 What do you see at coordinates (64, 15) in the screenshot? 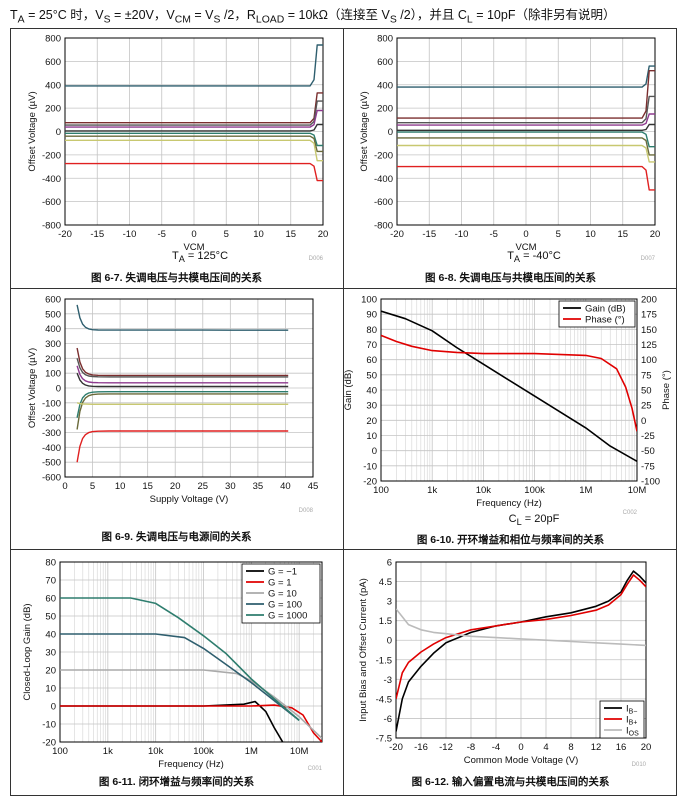
I see `header-text: = 25°C 时，V` at bounding box center [64, 15].